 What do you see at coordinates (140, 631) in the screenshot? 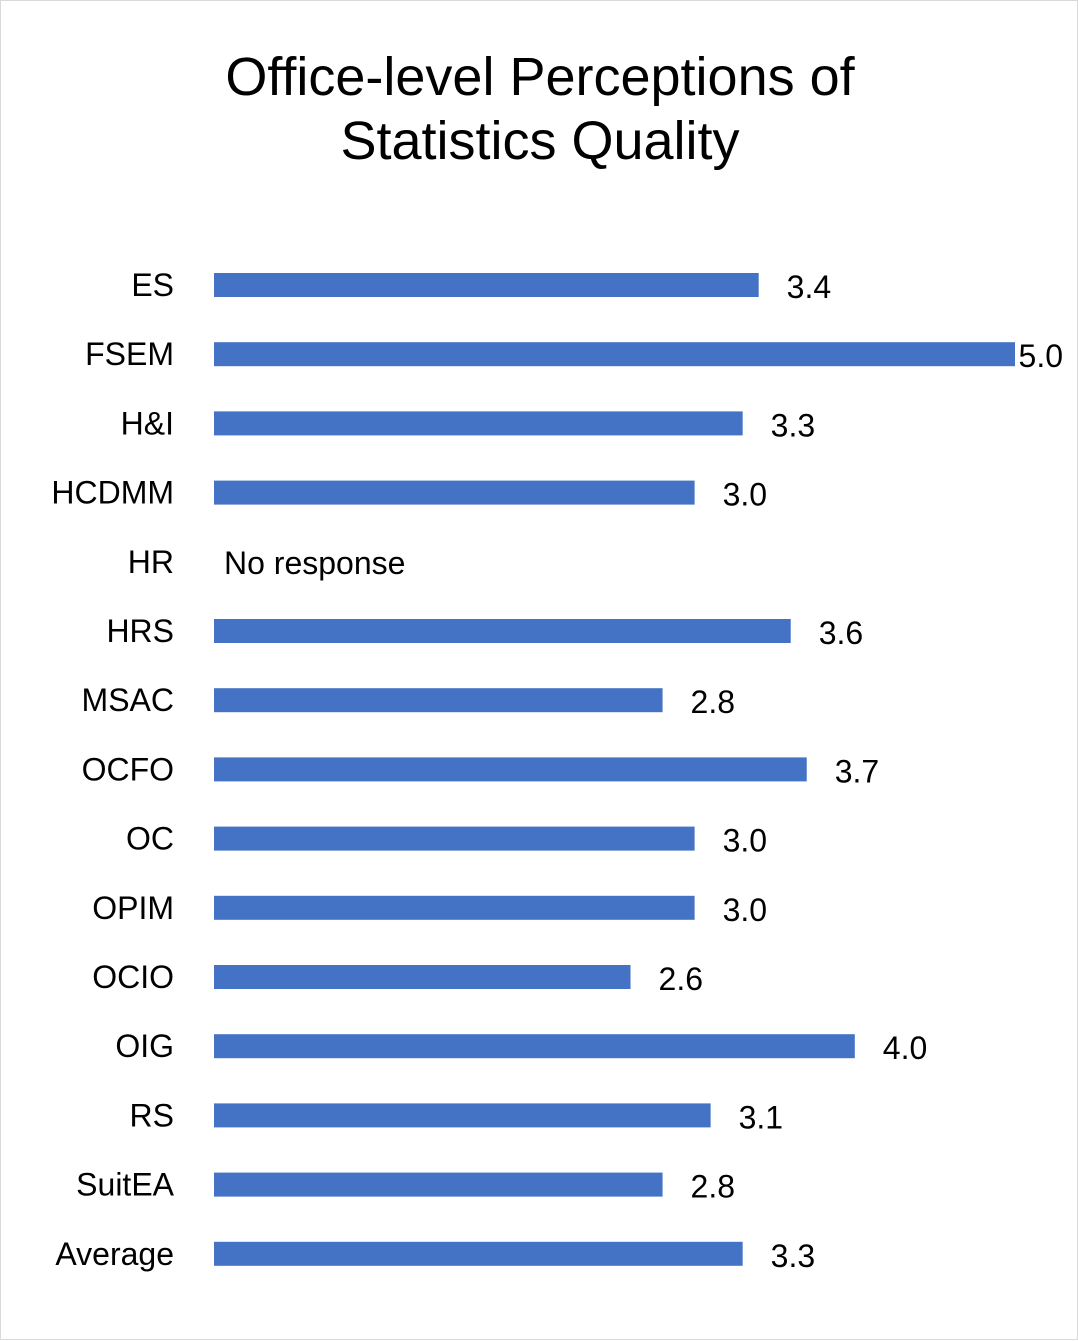
I see `category-label: HRS` at bounding box center [140, 631].